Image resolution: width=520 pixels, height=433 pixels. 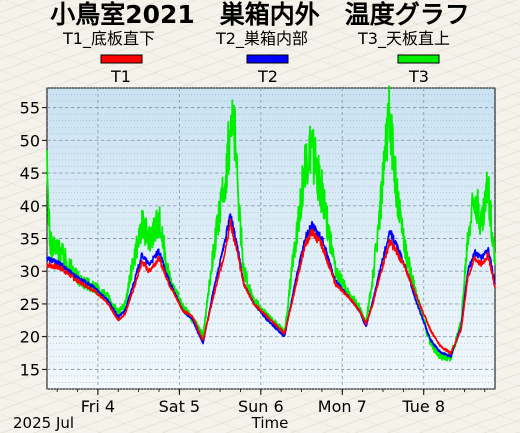 What do you see at coordinates (418, 76) in the screenshot?
I see `legend-label-t3: T3` at bounding box center [418, 76].